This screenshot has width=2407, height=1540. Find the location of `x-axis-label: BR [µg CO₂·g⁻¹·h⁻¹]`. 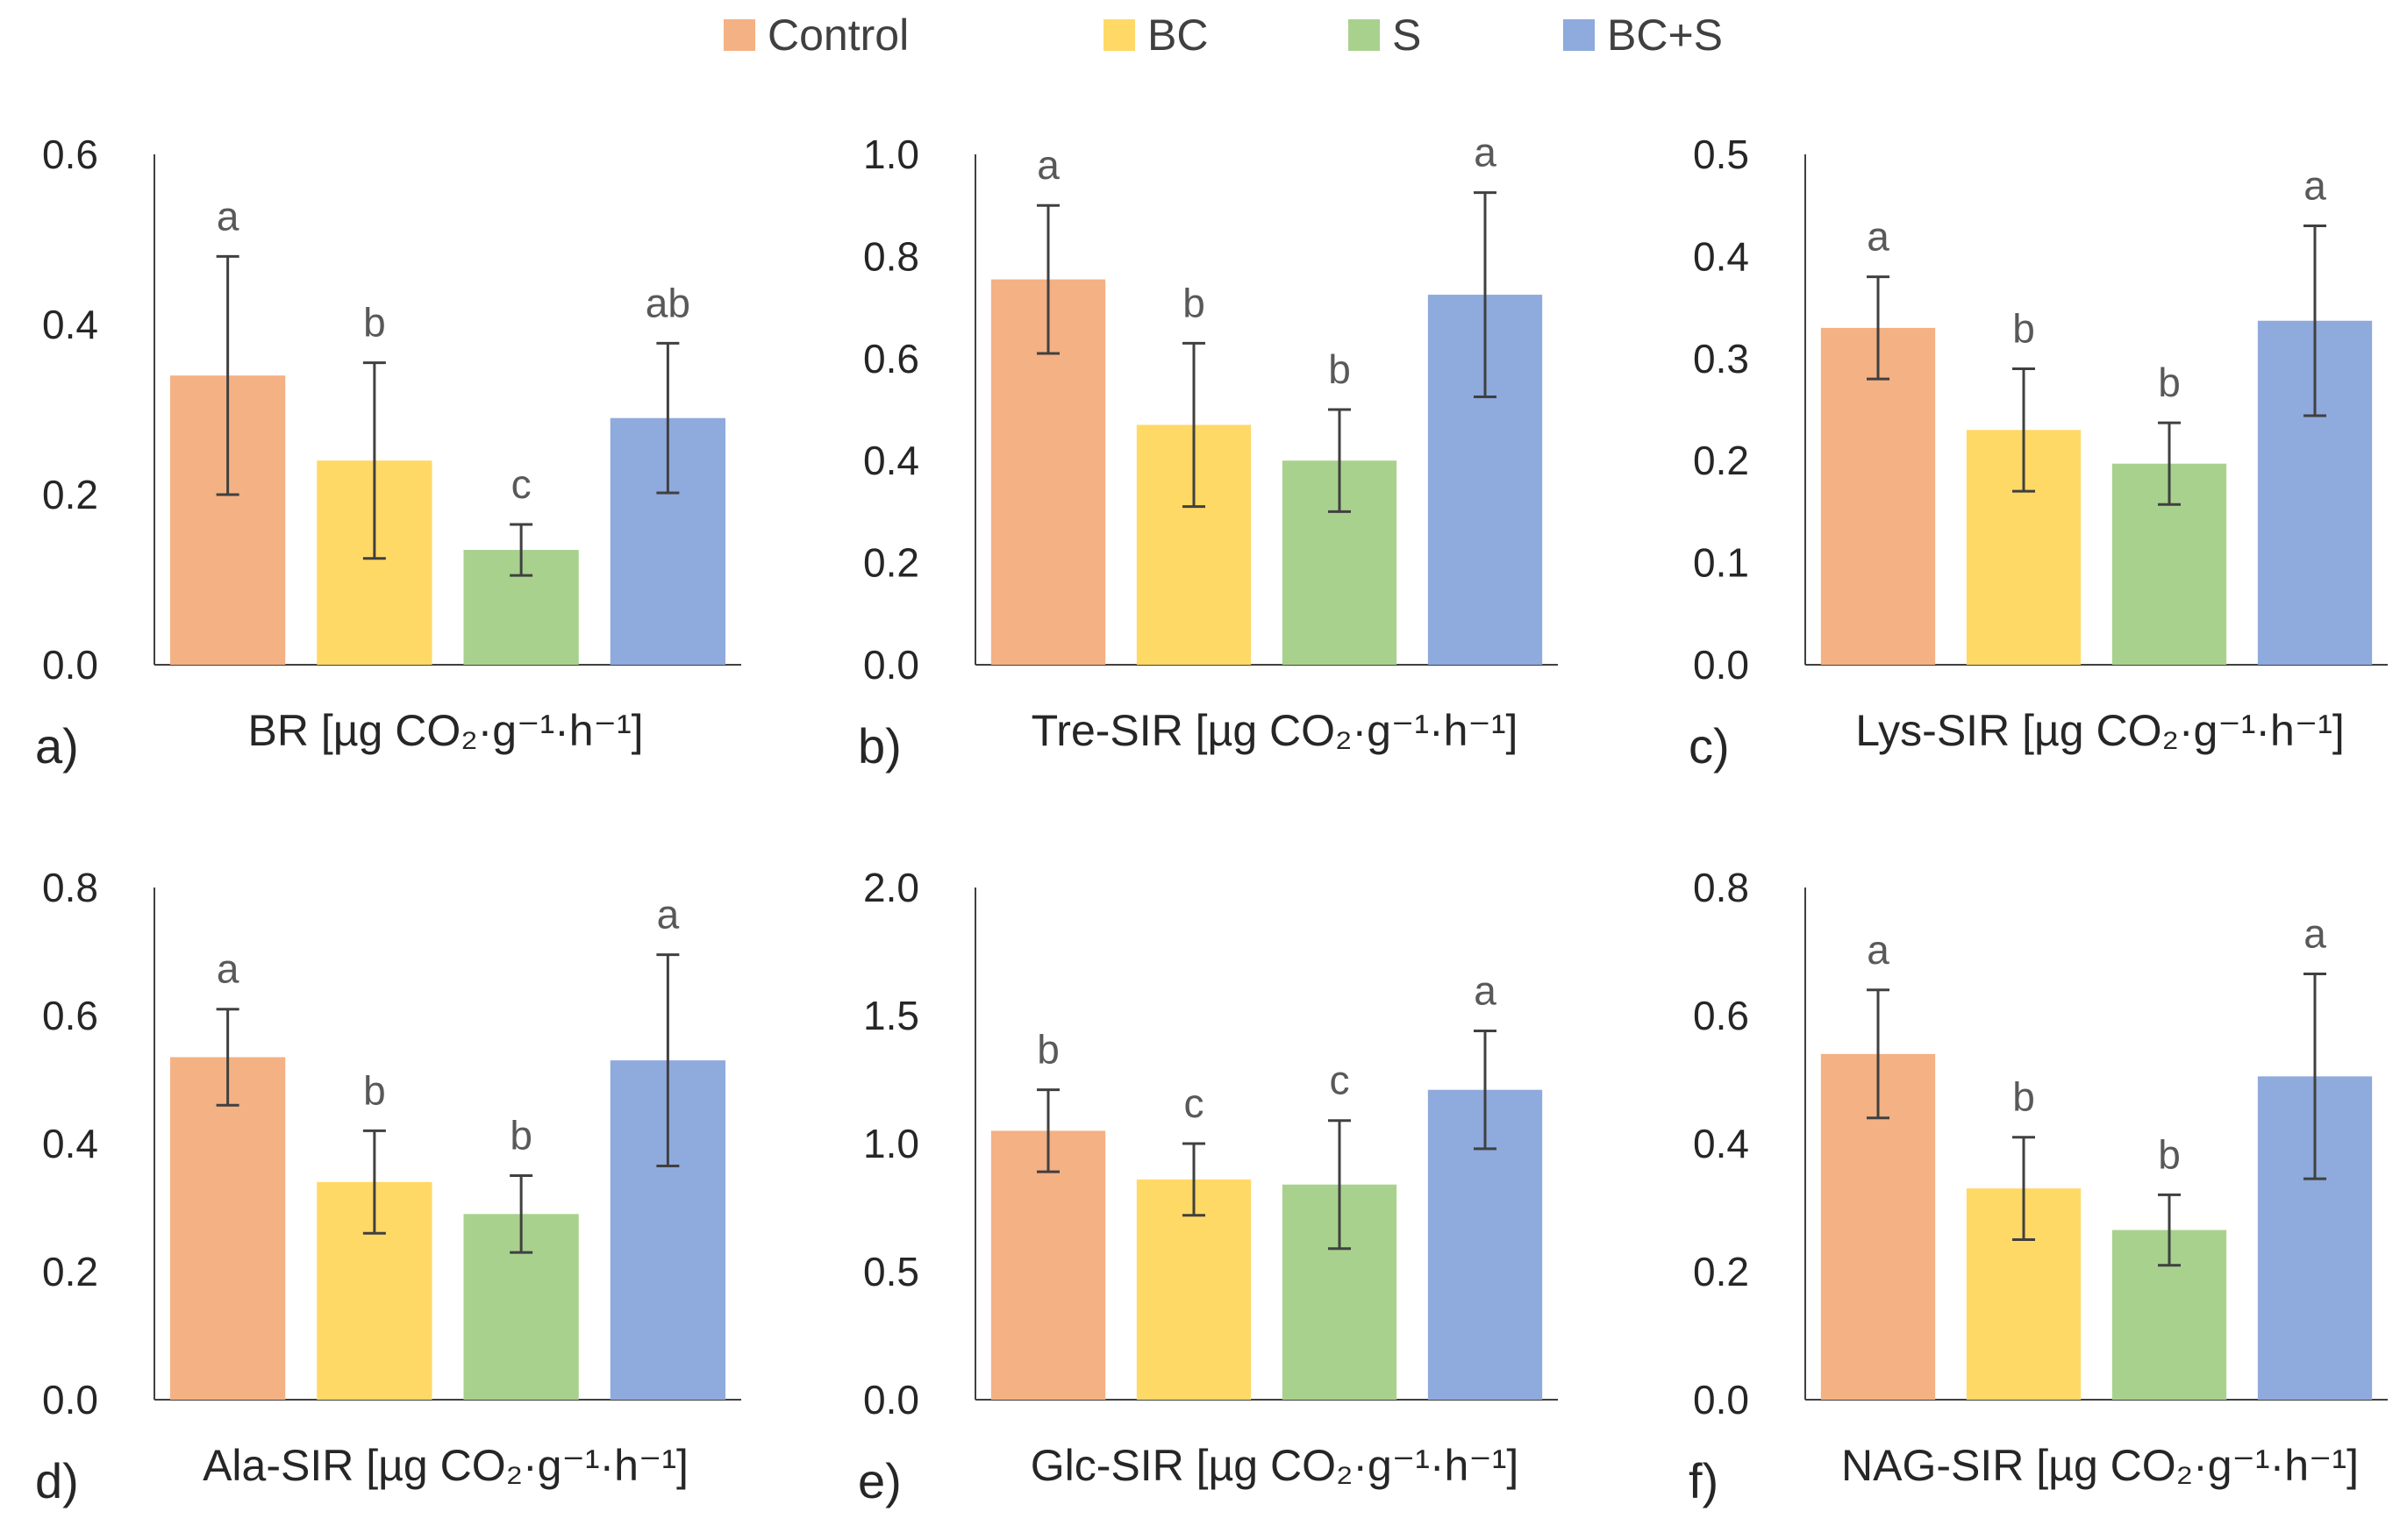

x-axis-label: BR [µg CO₂·g⁻¹·h⁻¹] is located at coordinates (445, 731).